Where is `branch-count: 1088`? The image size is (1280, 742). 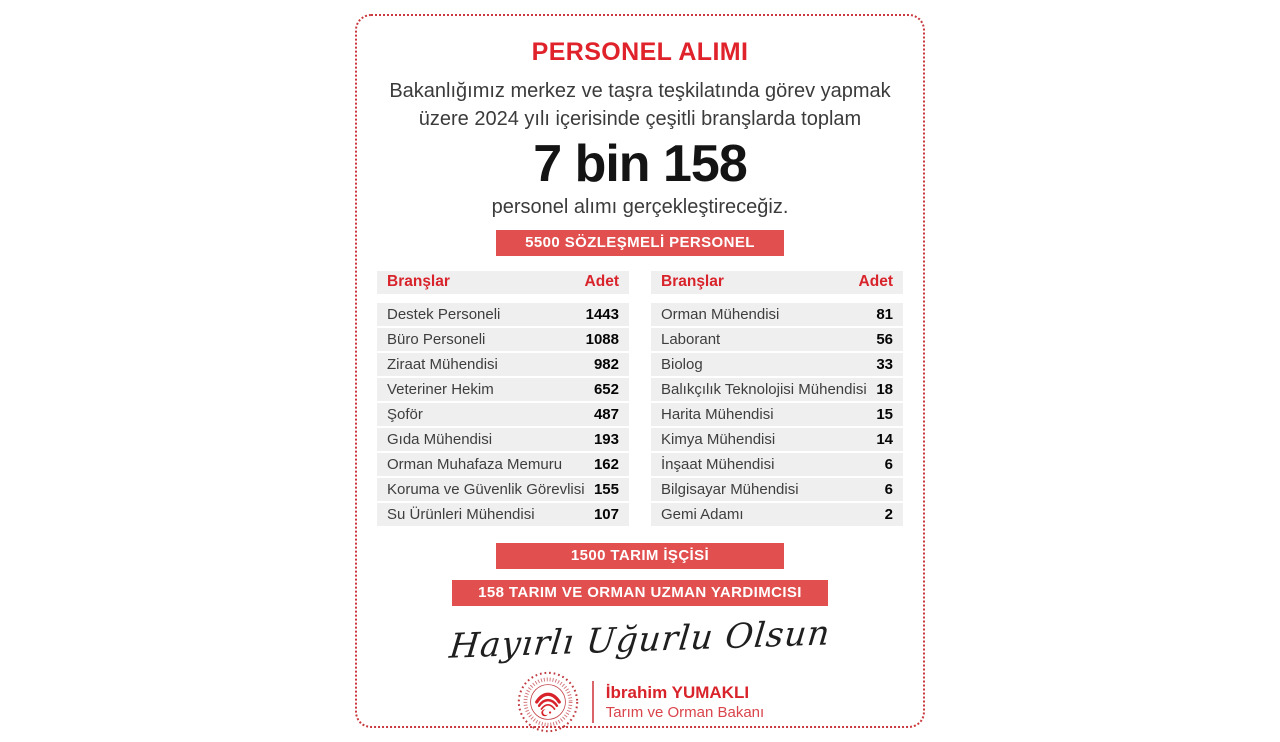
branch-count: 1088 is located at coordinates (602, 339).